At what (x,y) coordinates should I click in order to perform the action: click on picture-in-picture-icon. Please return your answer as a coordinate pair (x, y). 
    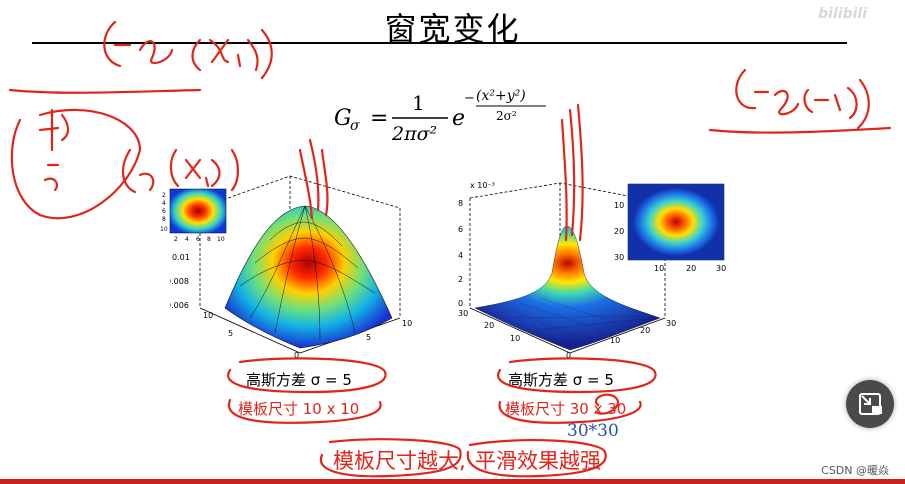
    Looking at the image, I should click on (870, 404).